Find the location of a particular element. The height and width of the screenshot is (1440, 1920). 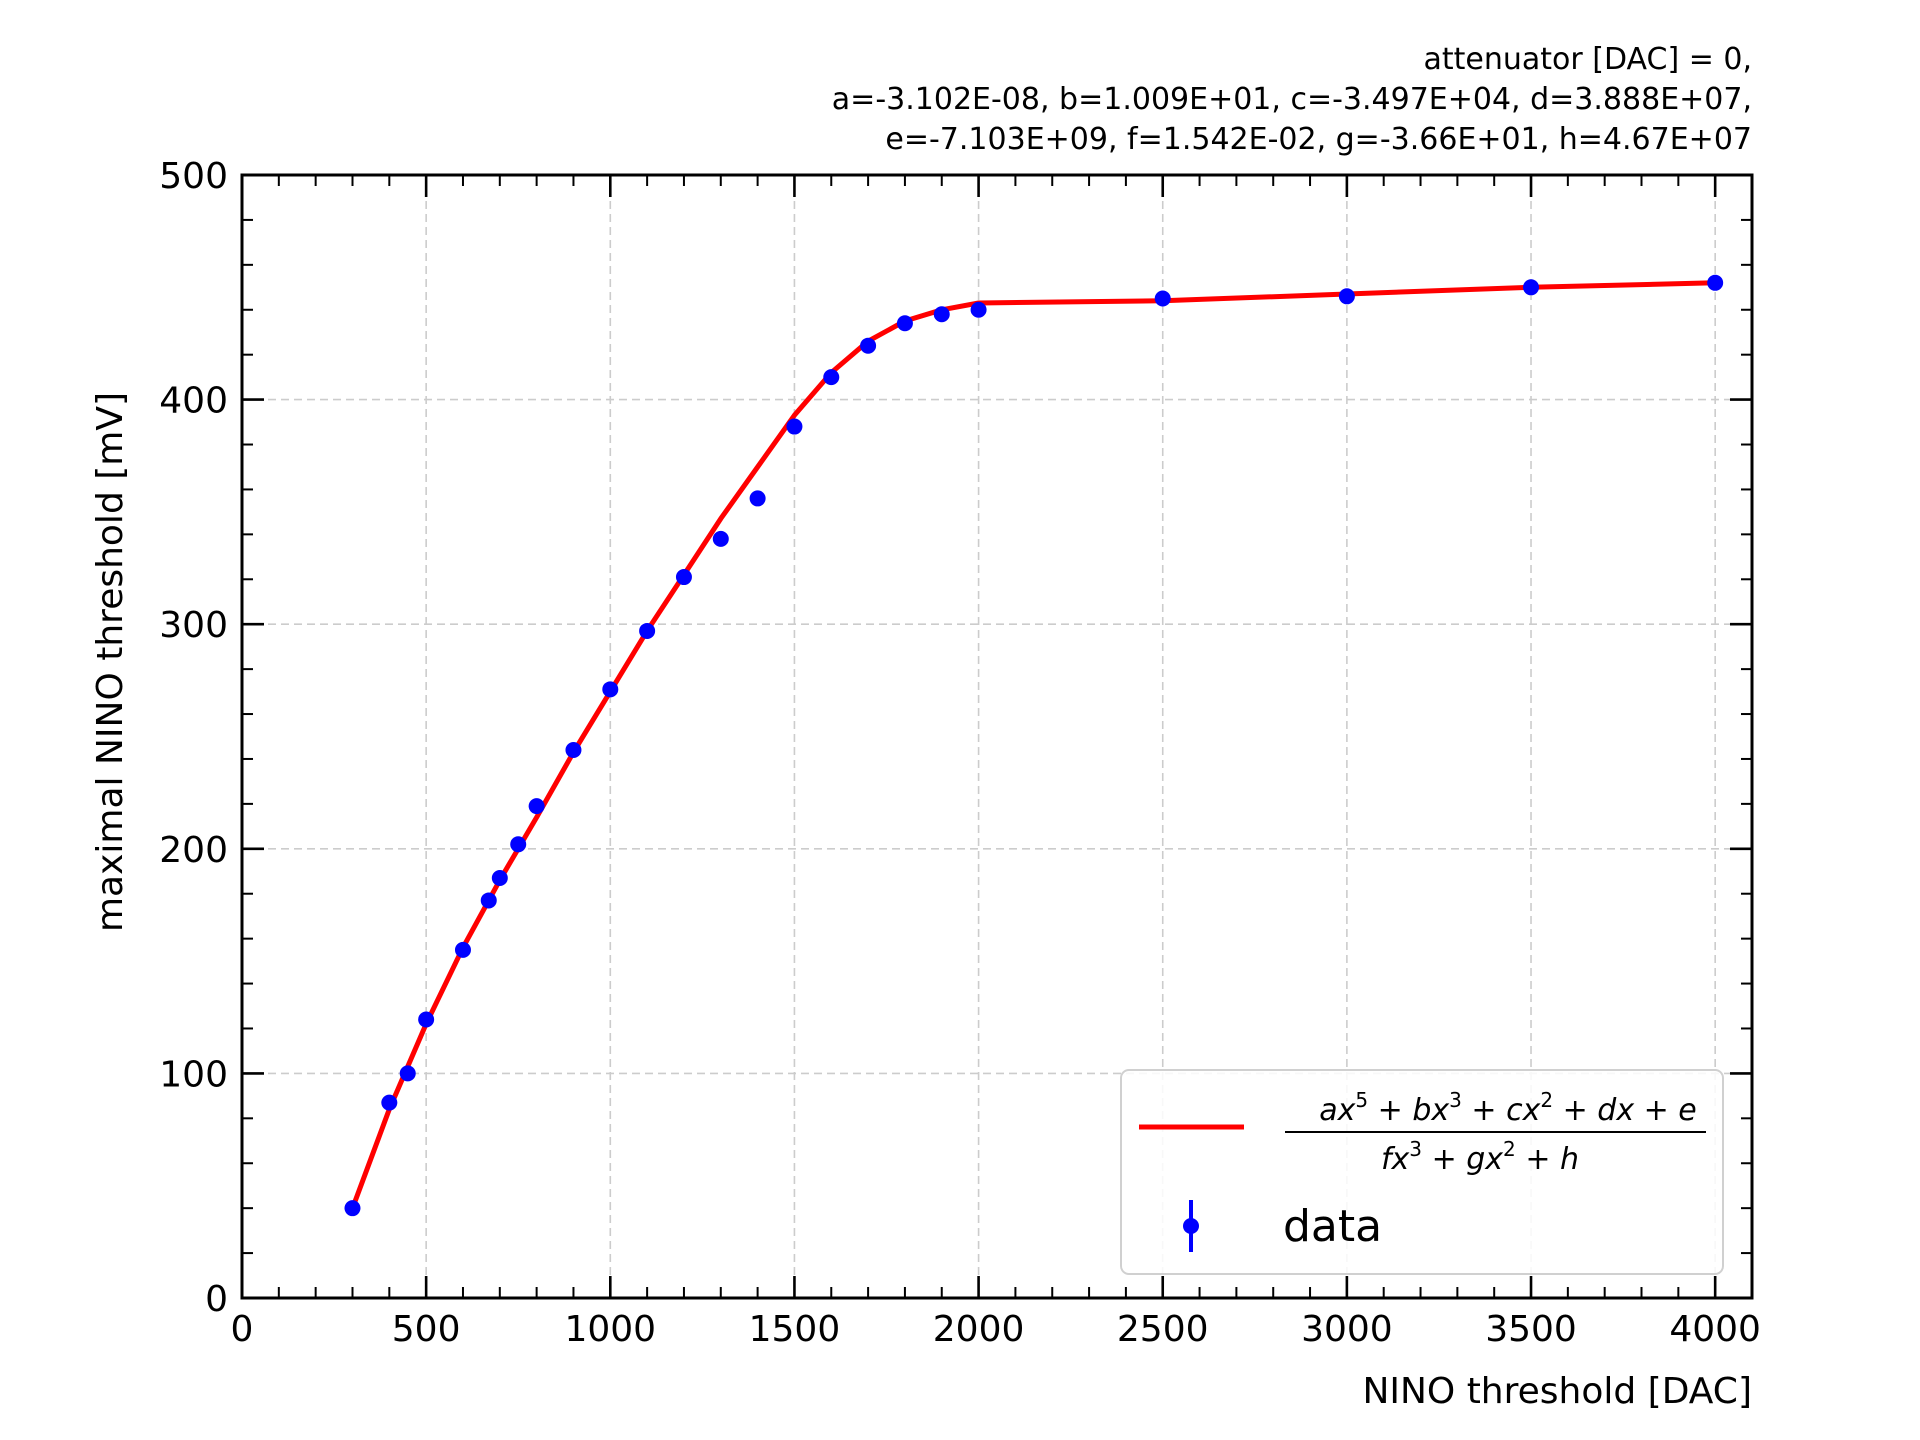

x-axis-title: NINO threshold [DAC] is located at coordinates (1557, 1391).